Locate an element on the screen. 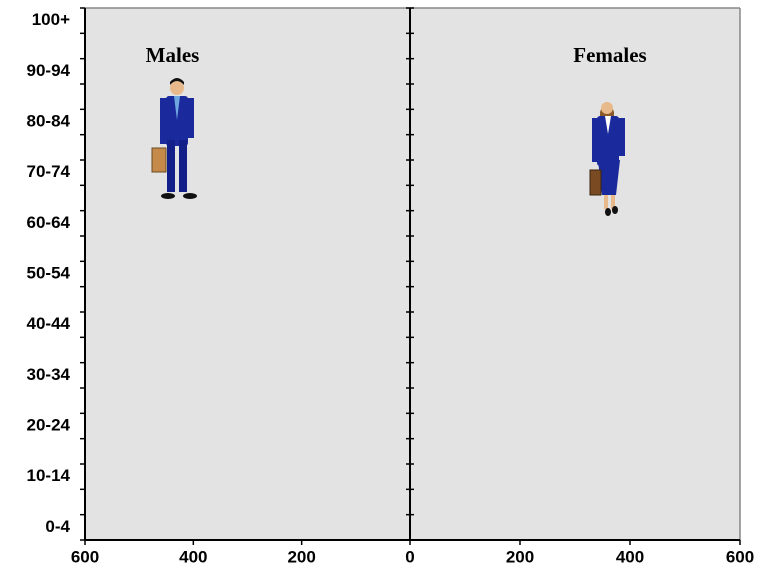 The width and height of the screenshot is (763, 584). y-tick-label: 70-74 is located at coordinates (49, 171).